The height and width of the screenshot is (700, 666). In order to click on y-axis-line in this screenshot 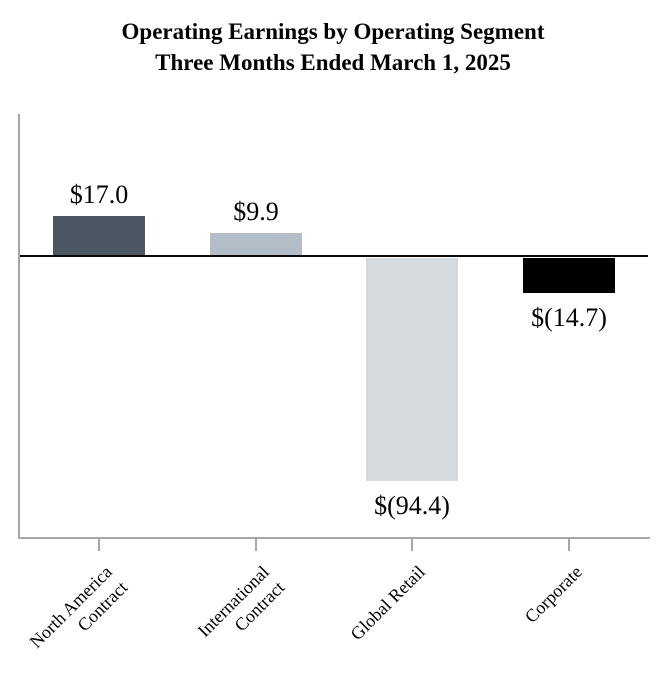, I will do `click(19, 326)`.